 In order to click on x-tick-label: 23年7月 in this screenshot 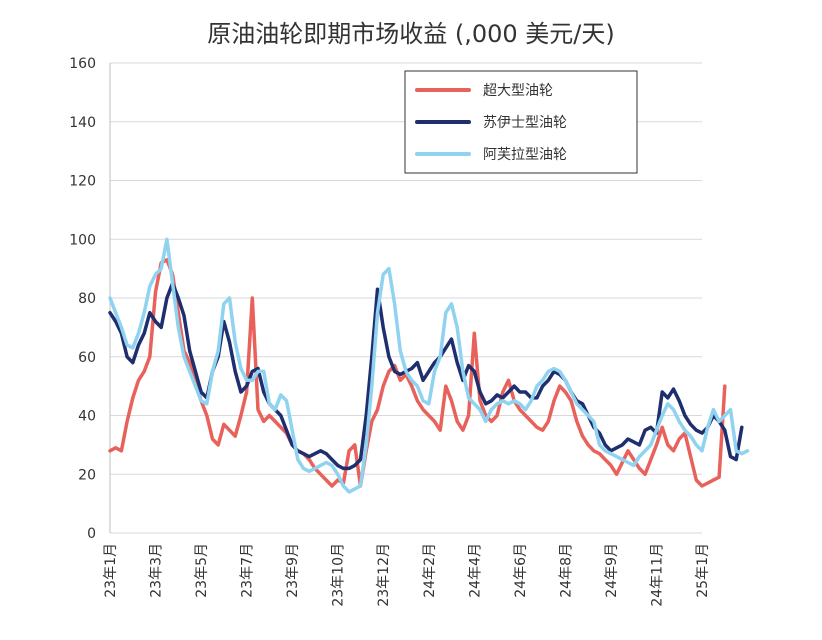, I will do `click(248, 570)`.